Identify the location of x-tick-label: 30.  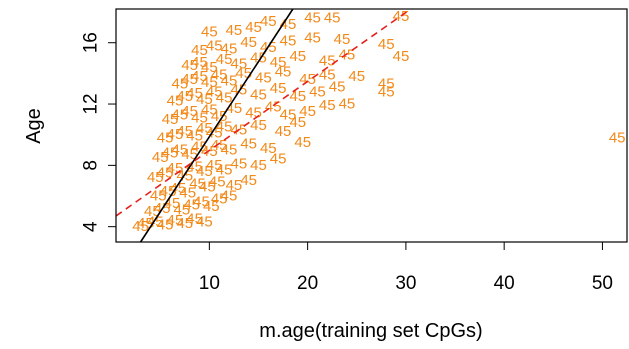
(405, 283).